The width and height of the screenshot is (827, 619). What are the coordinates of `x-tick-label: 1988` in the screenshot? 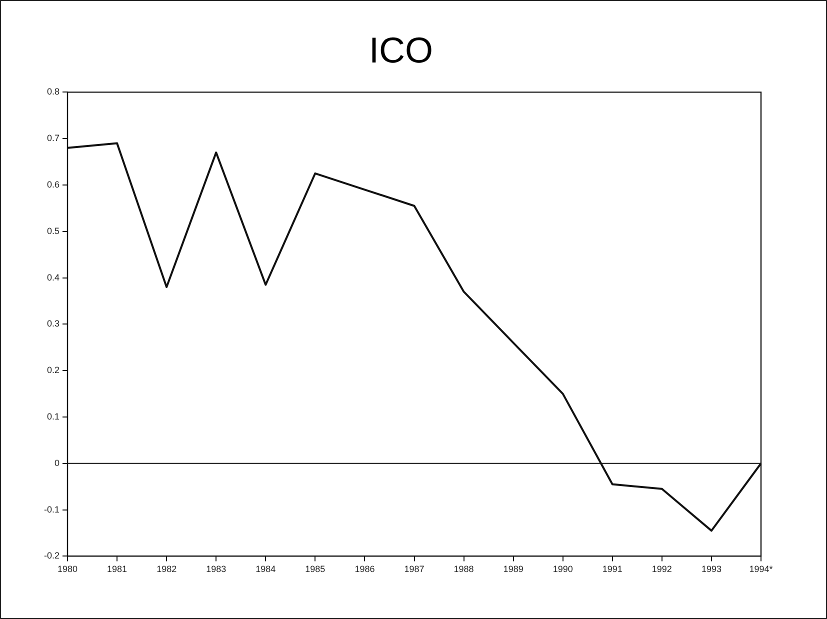 It's located at (464, 569).